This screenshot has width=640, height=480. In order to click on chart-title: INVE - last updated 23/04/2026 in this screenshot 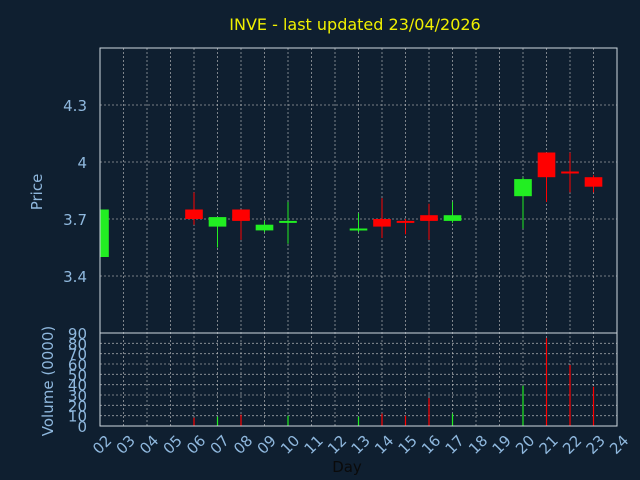, I will do `click(354, 24)`.